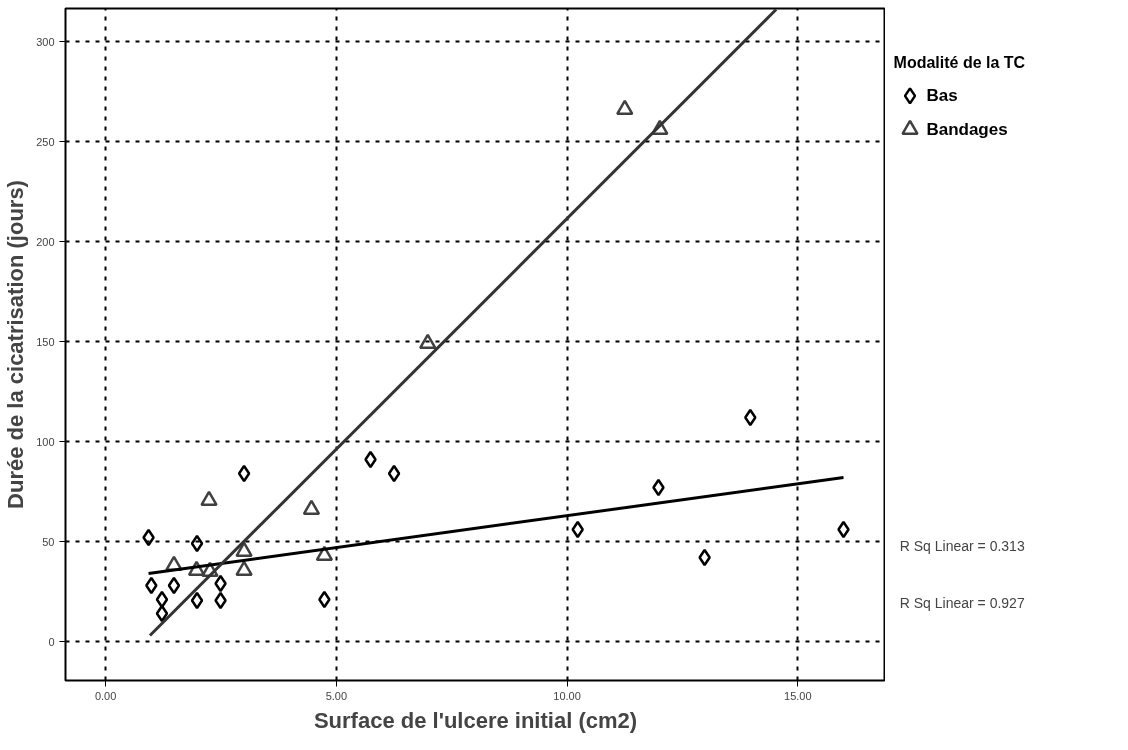  What do you see at coordinates (45, 241) in the screenshot?
I see `y-tick-label: 200` at bounding box center [45, 241].